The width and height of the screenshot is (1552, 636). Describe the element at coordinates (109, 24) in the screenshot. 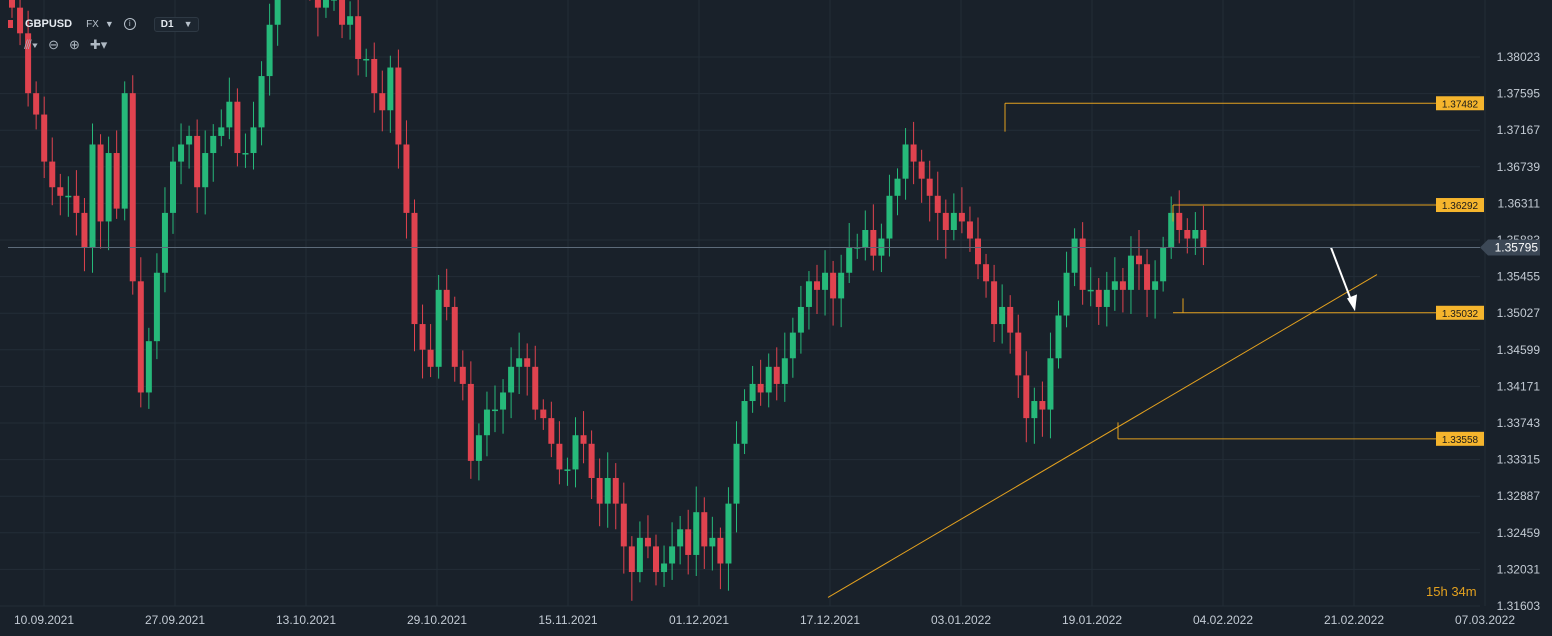

I see `market-dropdown-icon: ▼` at that location.